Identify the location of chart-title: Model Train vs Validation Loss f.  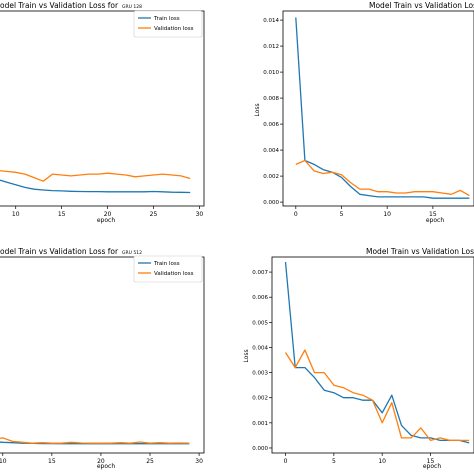
(420, 251).